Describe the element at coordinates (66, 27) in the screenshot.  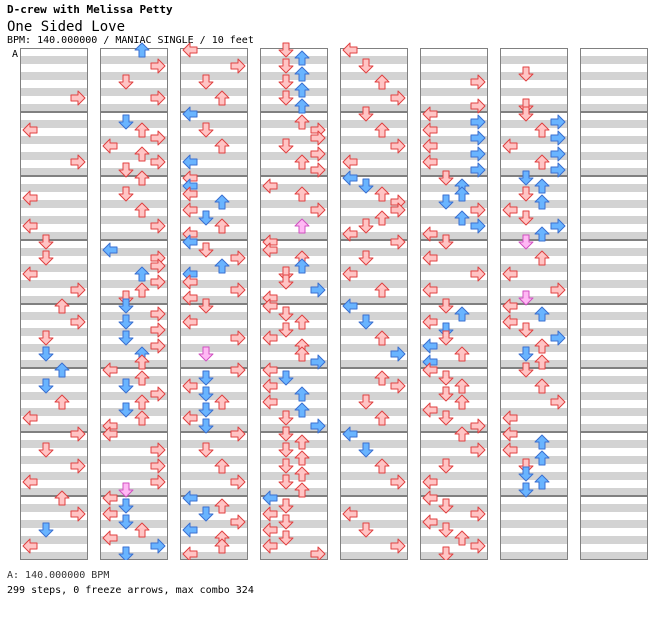
I see `song-title: One Sided Love` at that location.